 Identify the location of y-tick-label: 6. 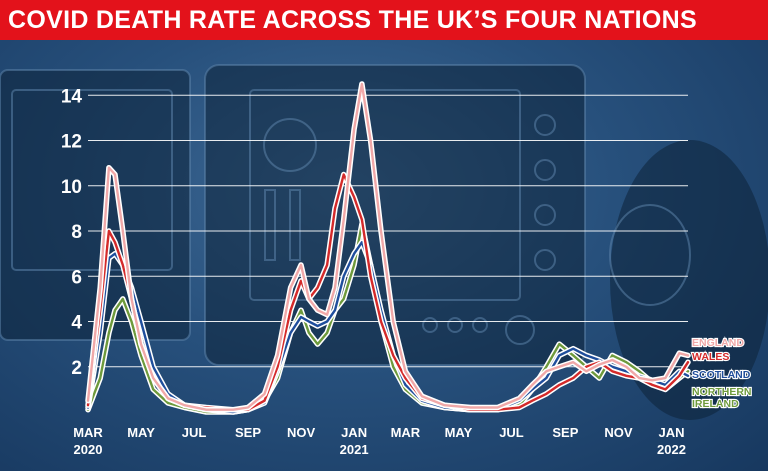
(76, 277).